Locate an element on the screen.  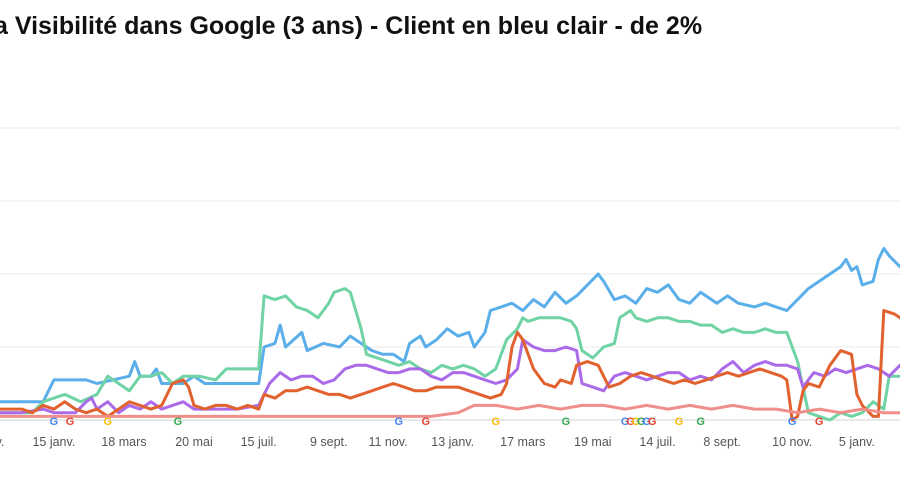
x-tick-label: 8 sept. is located at coordinates (722, 442).